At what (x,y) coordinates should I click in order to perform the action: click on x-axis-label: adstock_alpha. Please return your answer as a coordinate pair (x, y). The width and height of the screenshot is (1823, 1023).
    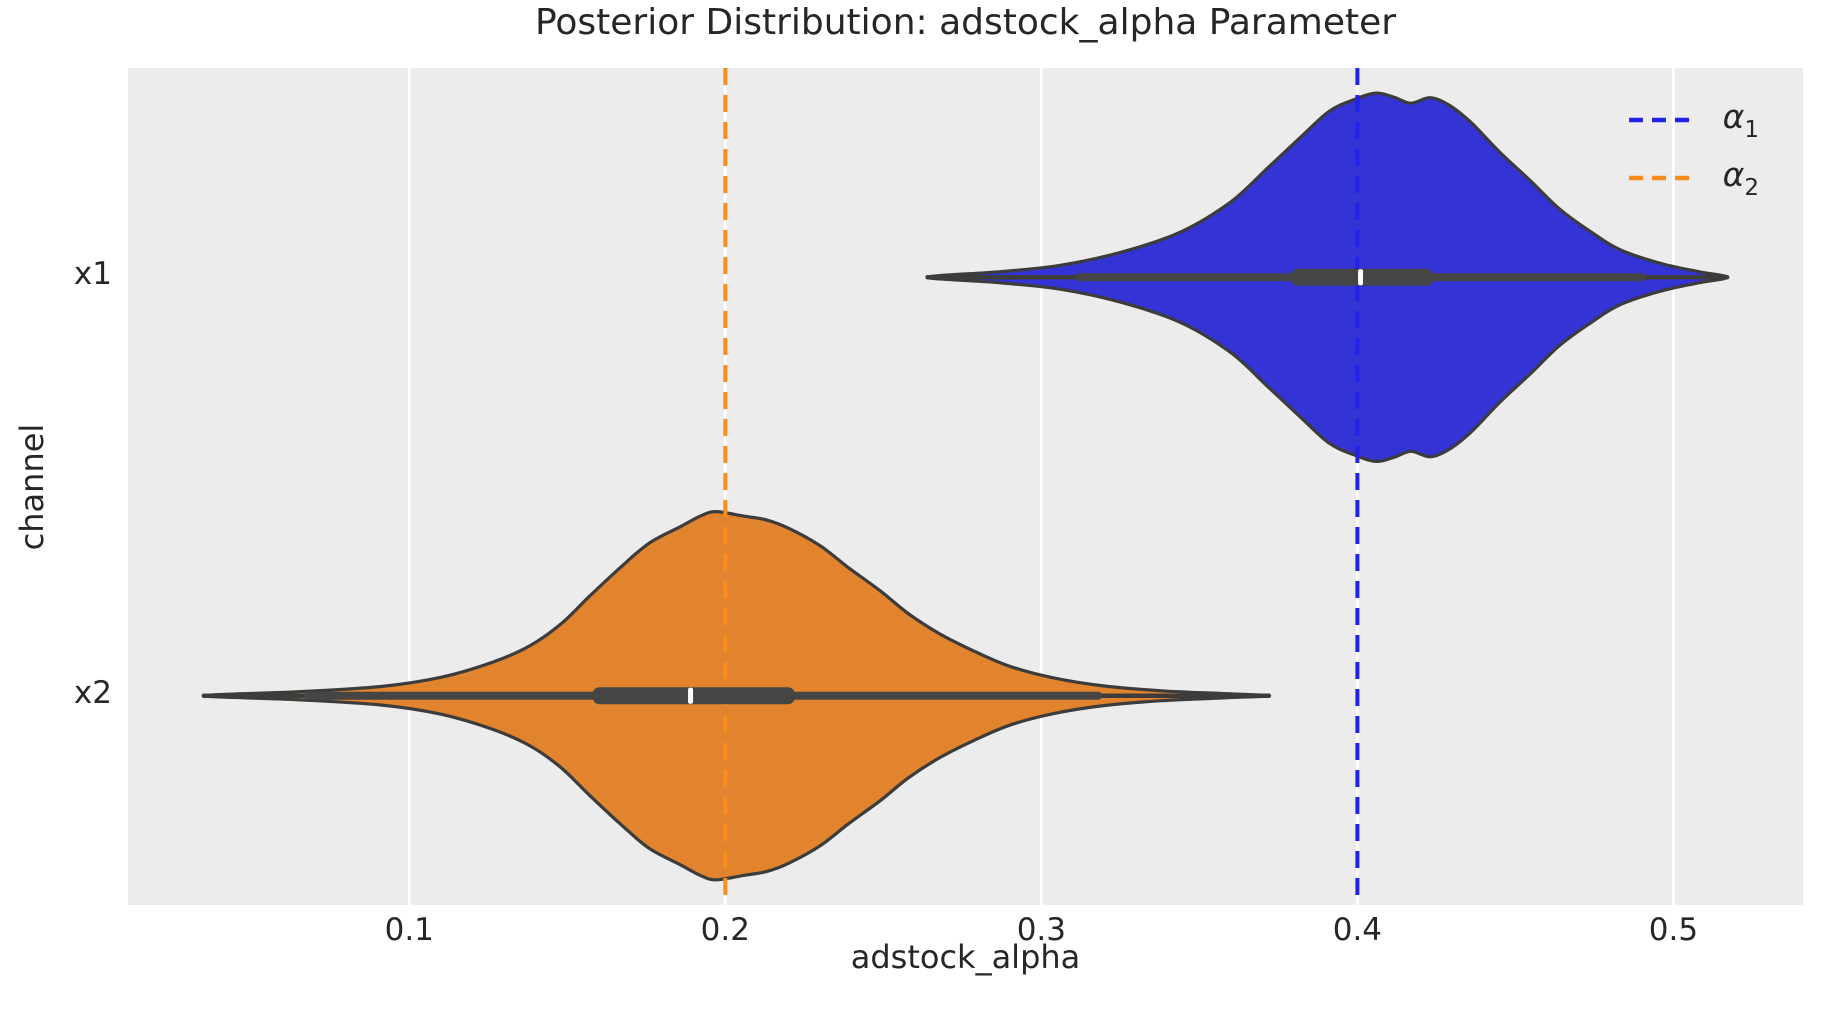
    Looking at the image, I should click on (965, 957).